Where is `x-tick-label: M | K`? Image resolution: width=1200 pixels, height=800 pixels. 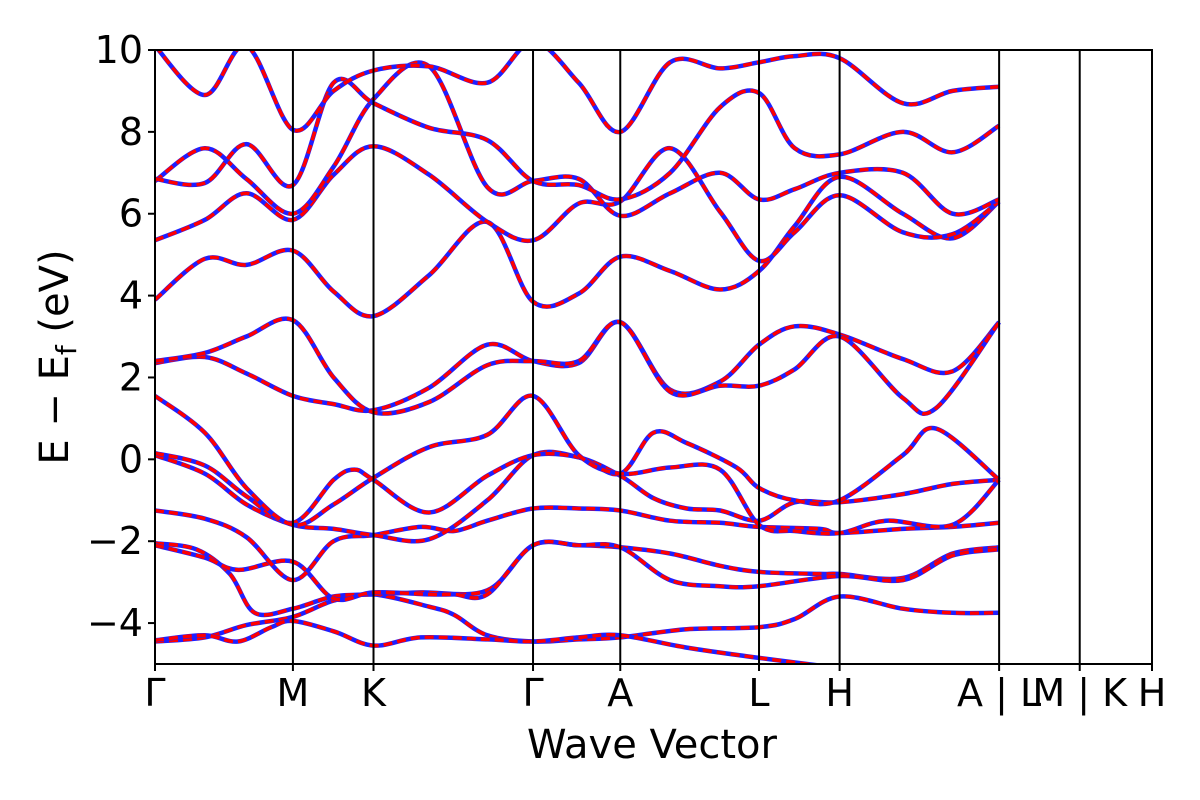
x-tick-label: M | K is located at coordinates (1080, 693).